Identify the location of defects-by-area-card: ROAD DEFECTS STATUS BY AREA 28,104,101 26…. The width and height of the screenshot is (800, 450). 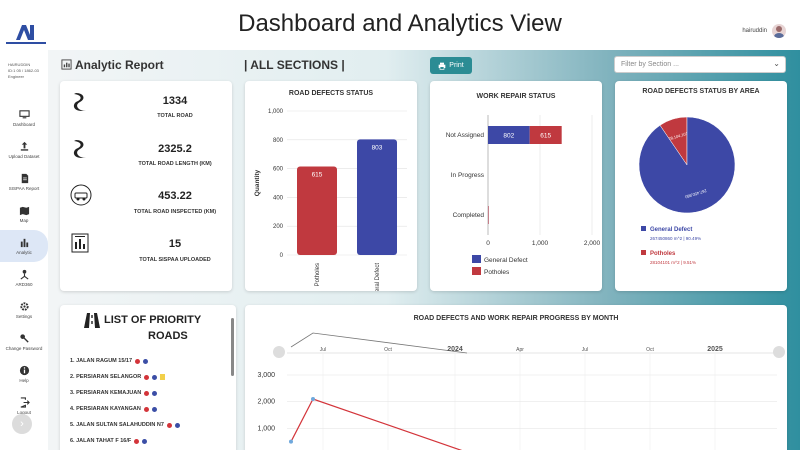
(701, 186).